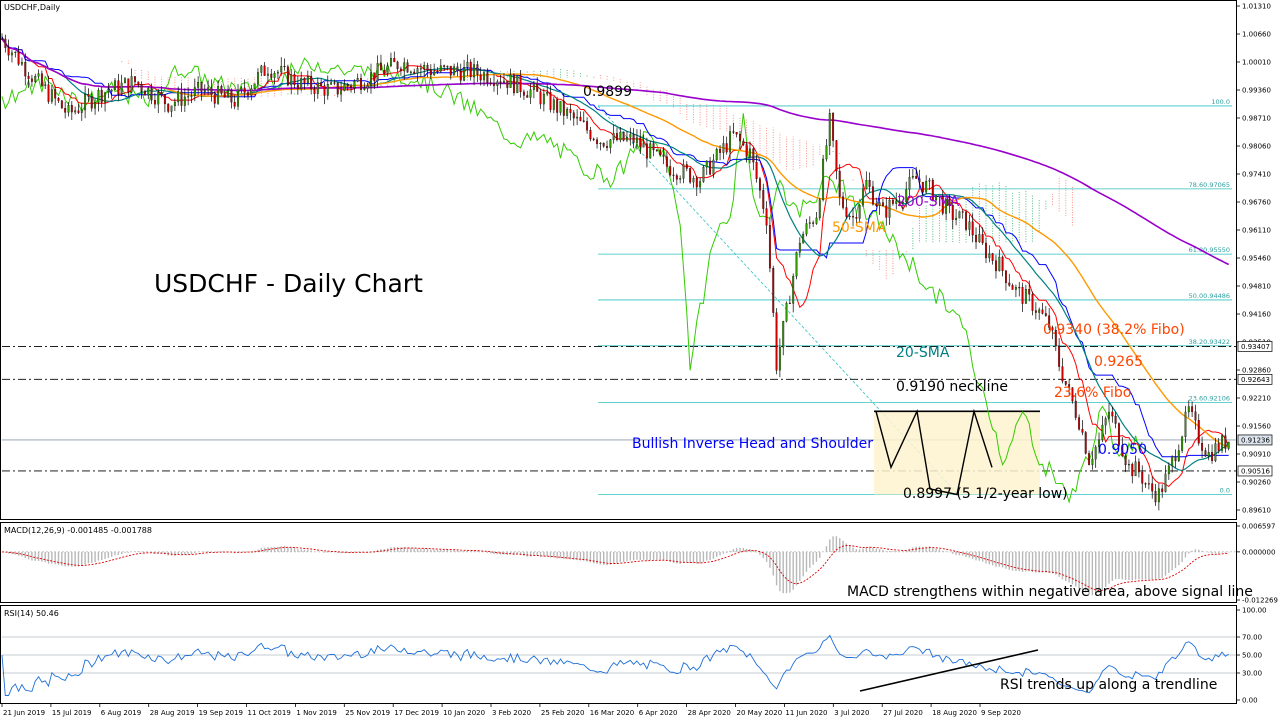  What do you see at coordinates (1252, 638) in the screenshot?
I see `rsi-y-label: 70.00` at bounding box center [1252, 638].